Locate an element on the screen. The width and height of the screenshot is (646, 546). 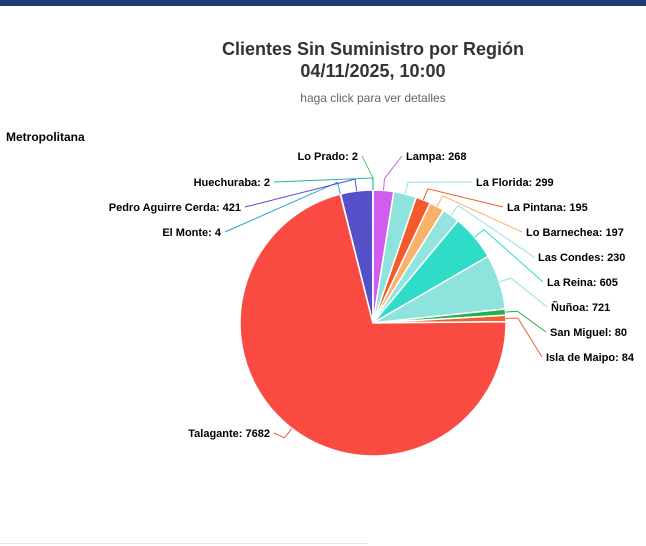
data-label-talagante: Talagante: 7682 is located at coordinates (229, 434).